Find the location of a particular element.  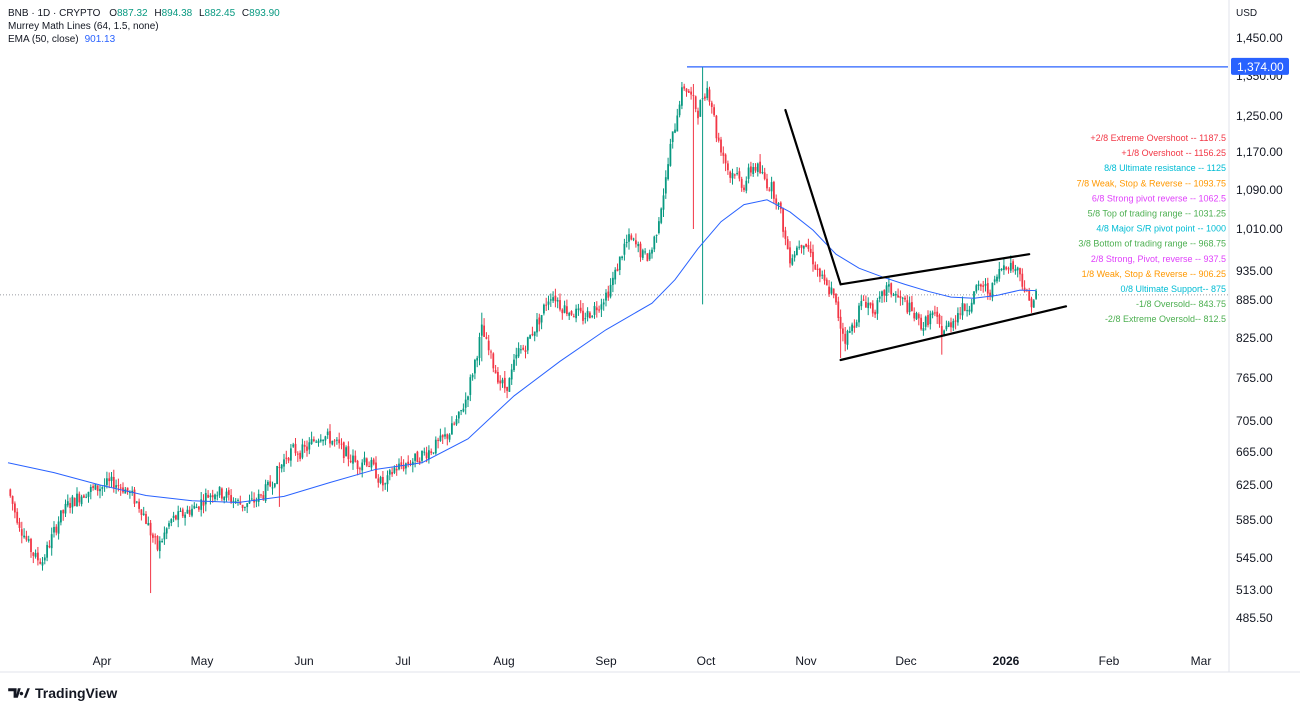

time-tick-label: Dec is located at coordinates (905, 661).